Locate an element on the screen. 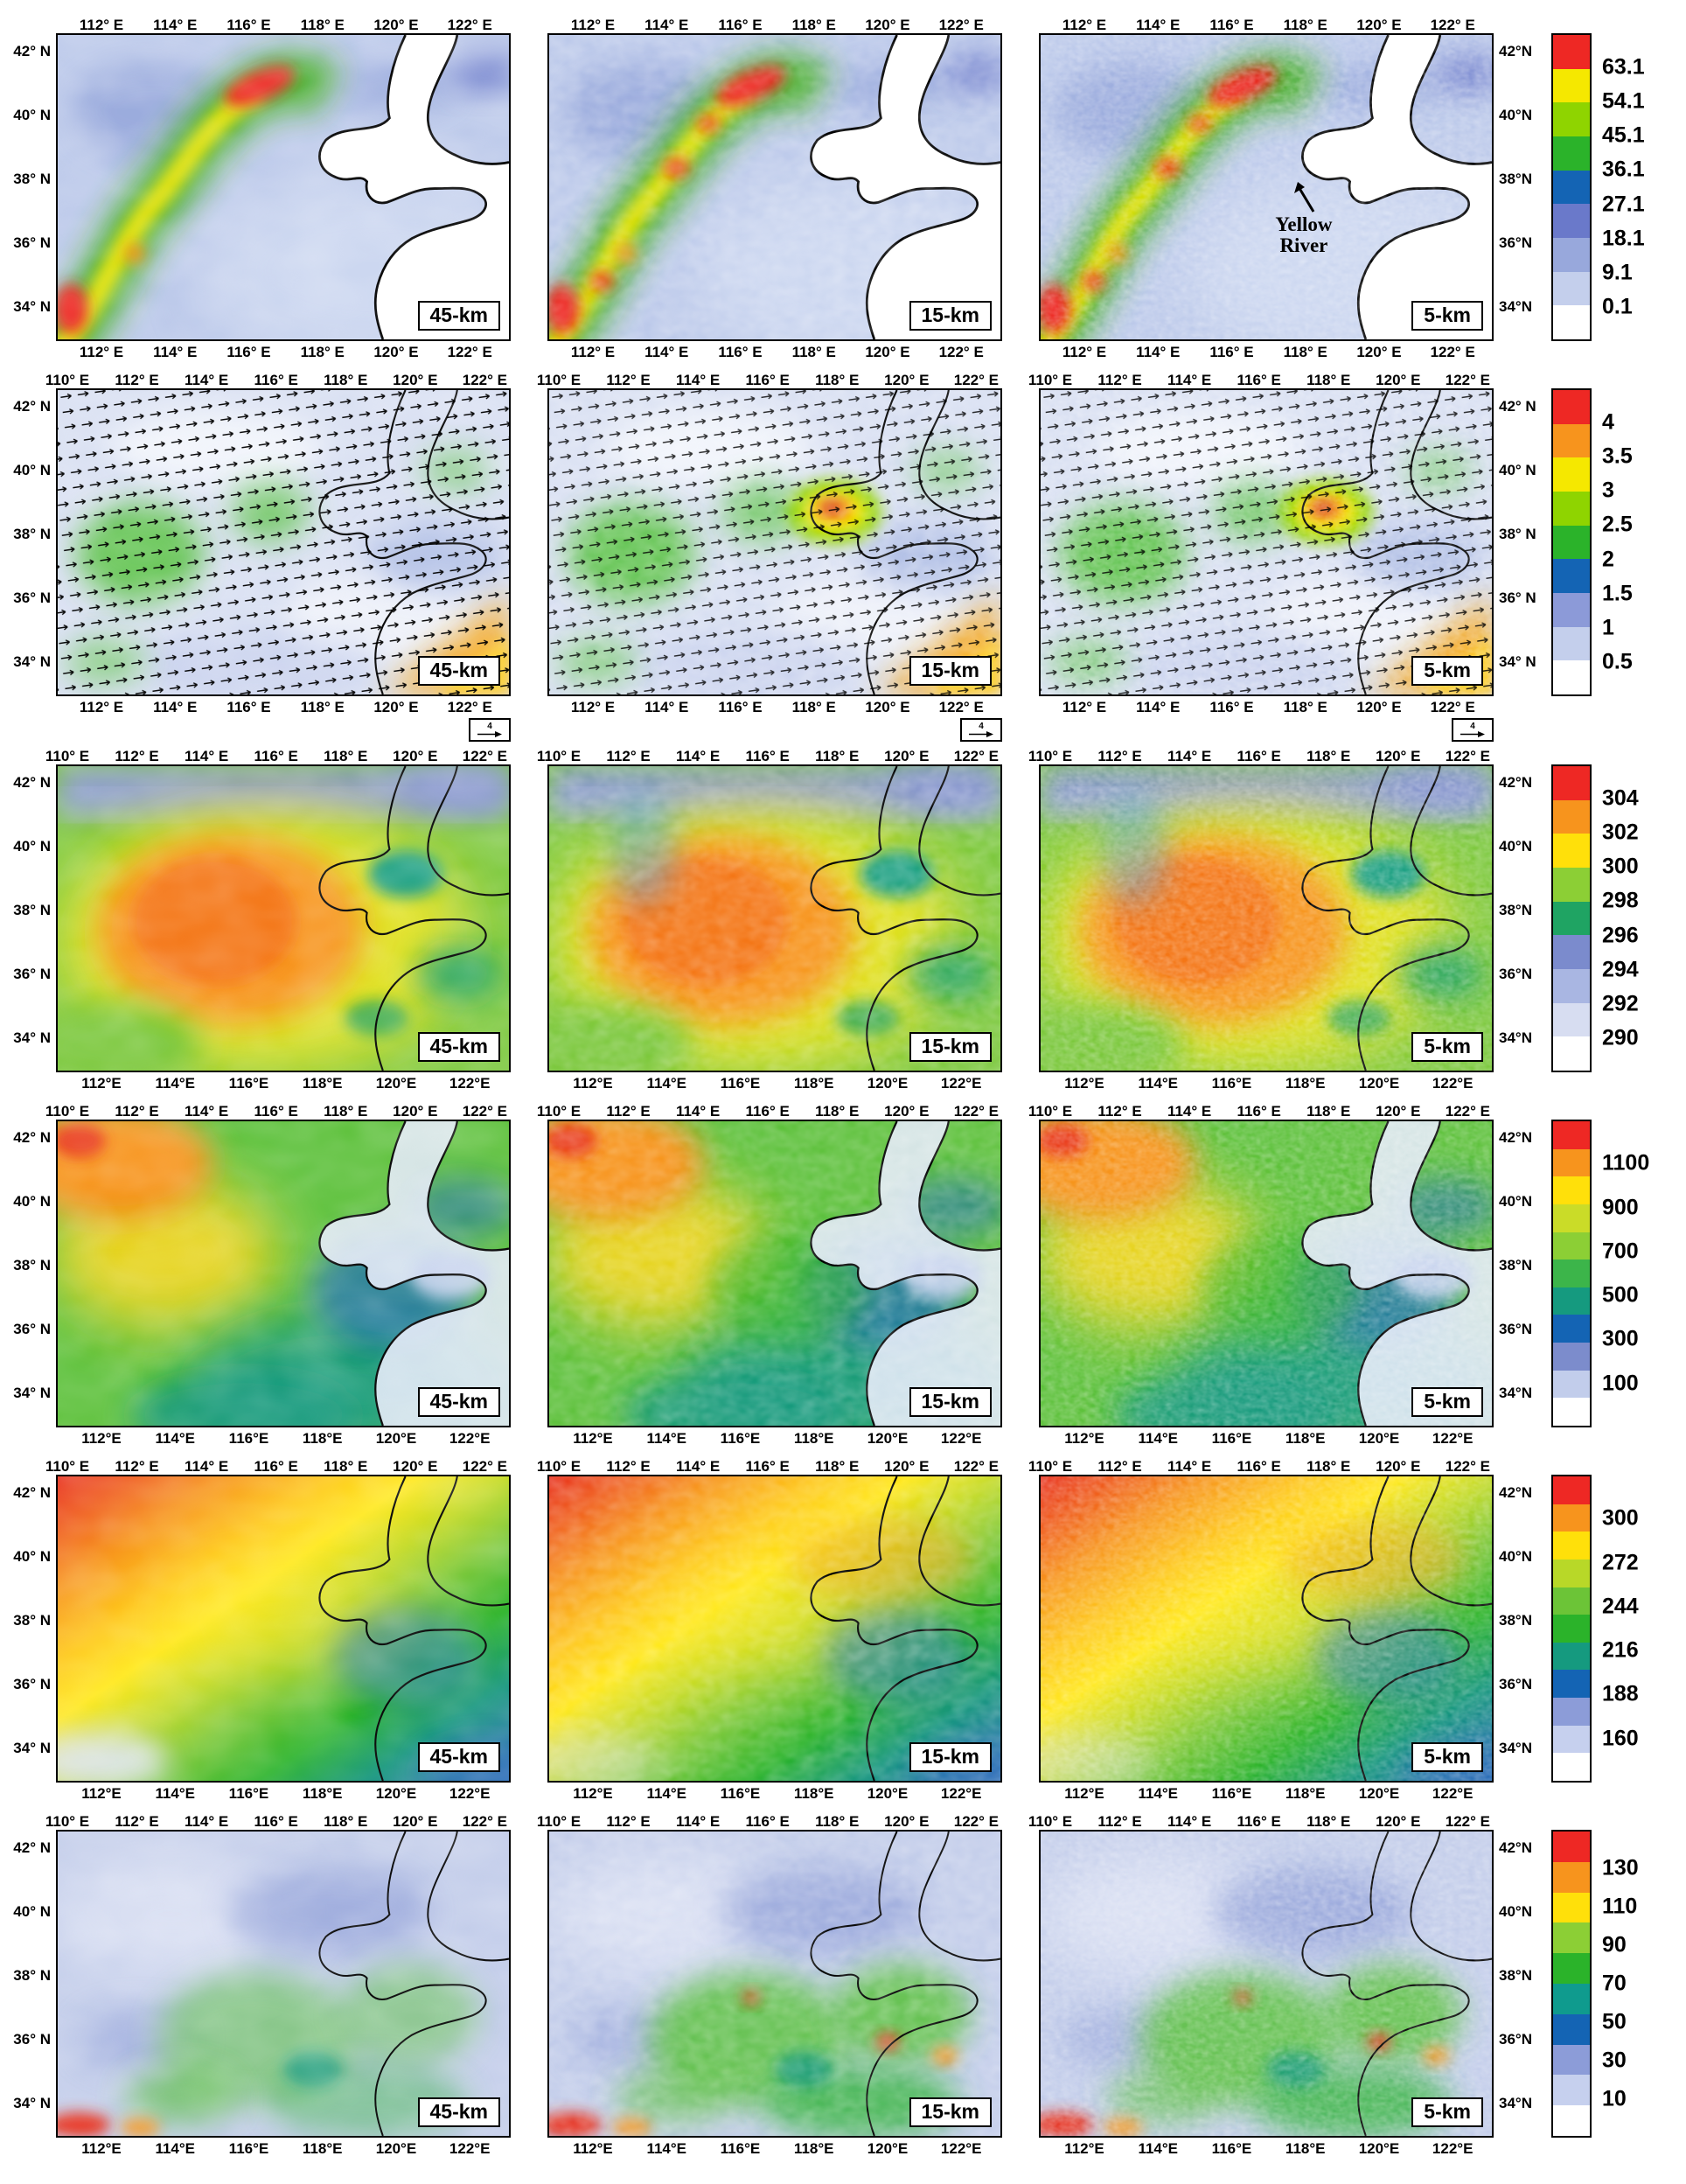 The image size is (1686, 2184). lon-tick-label: 110° E is located at coordinates (1050, 1821).